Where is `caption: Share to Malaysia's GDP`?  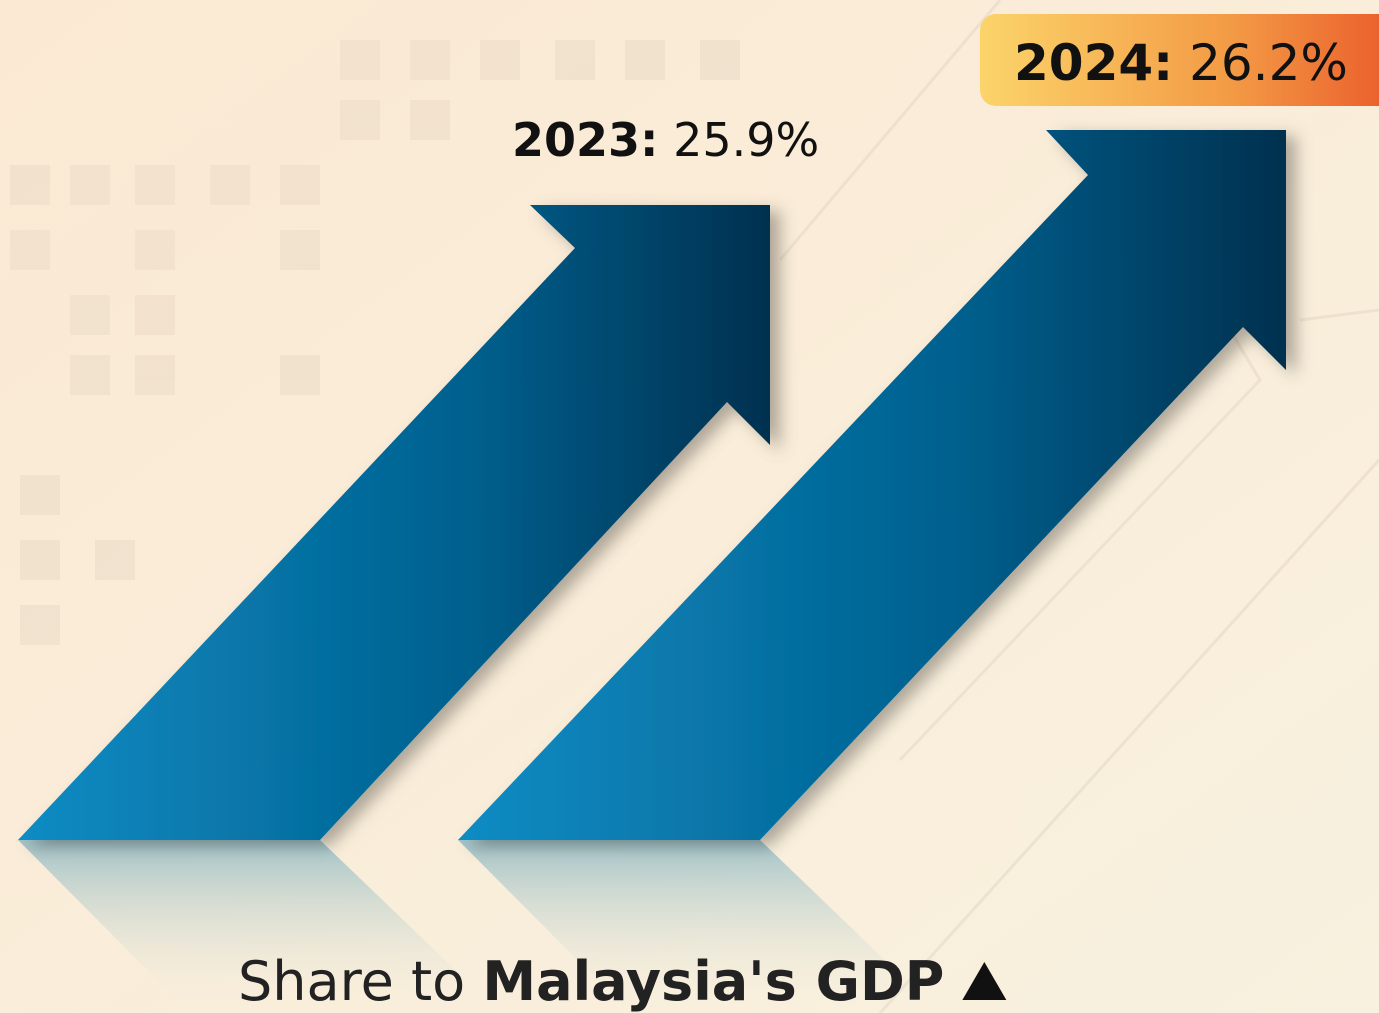 caption: Share to Malaysia's GDP is located at coordinates (591, 981).